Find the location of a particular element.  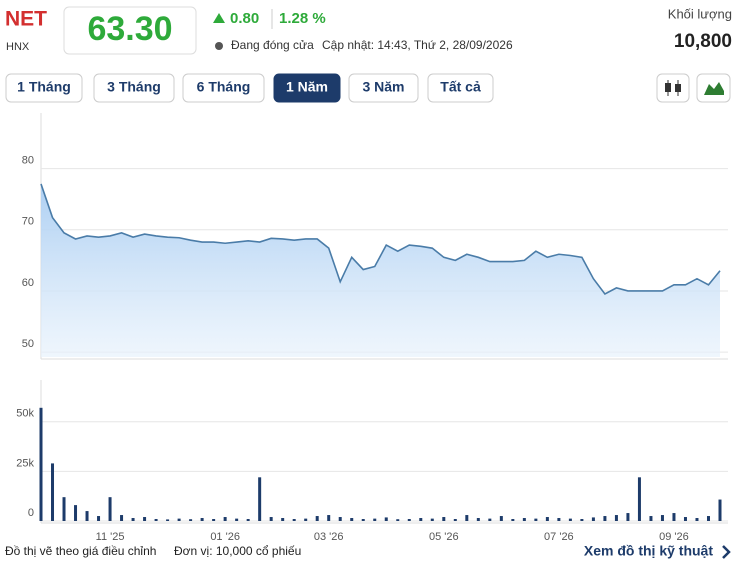

technical-link: Xem đồ thị kỹ thuật is located at coordinates (648, 551).